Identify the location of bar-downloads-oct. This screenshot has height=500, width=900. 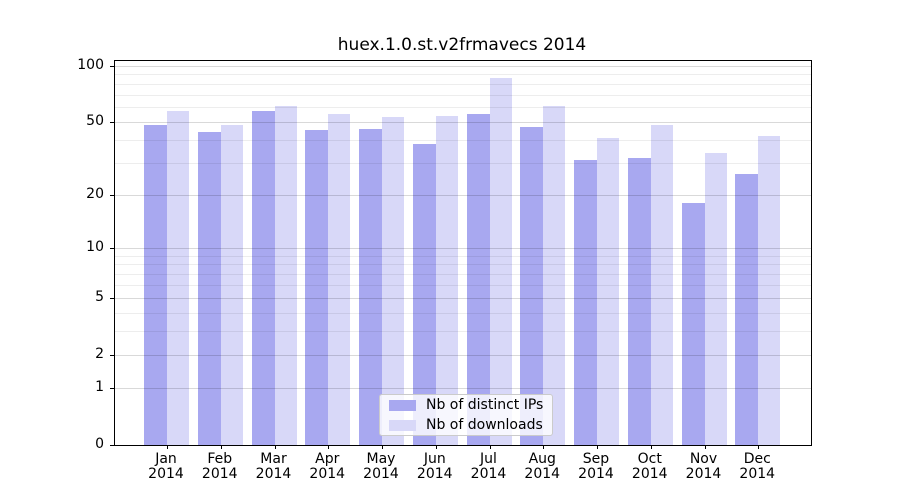
(661, 285).